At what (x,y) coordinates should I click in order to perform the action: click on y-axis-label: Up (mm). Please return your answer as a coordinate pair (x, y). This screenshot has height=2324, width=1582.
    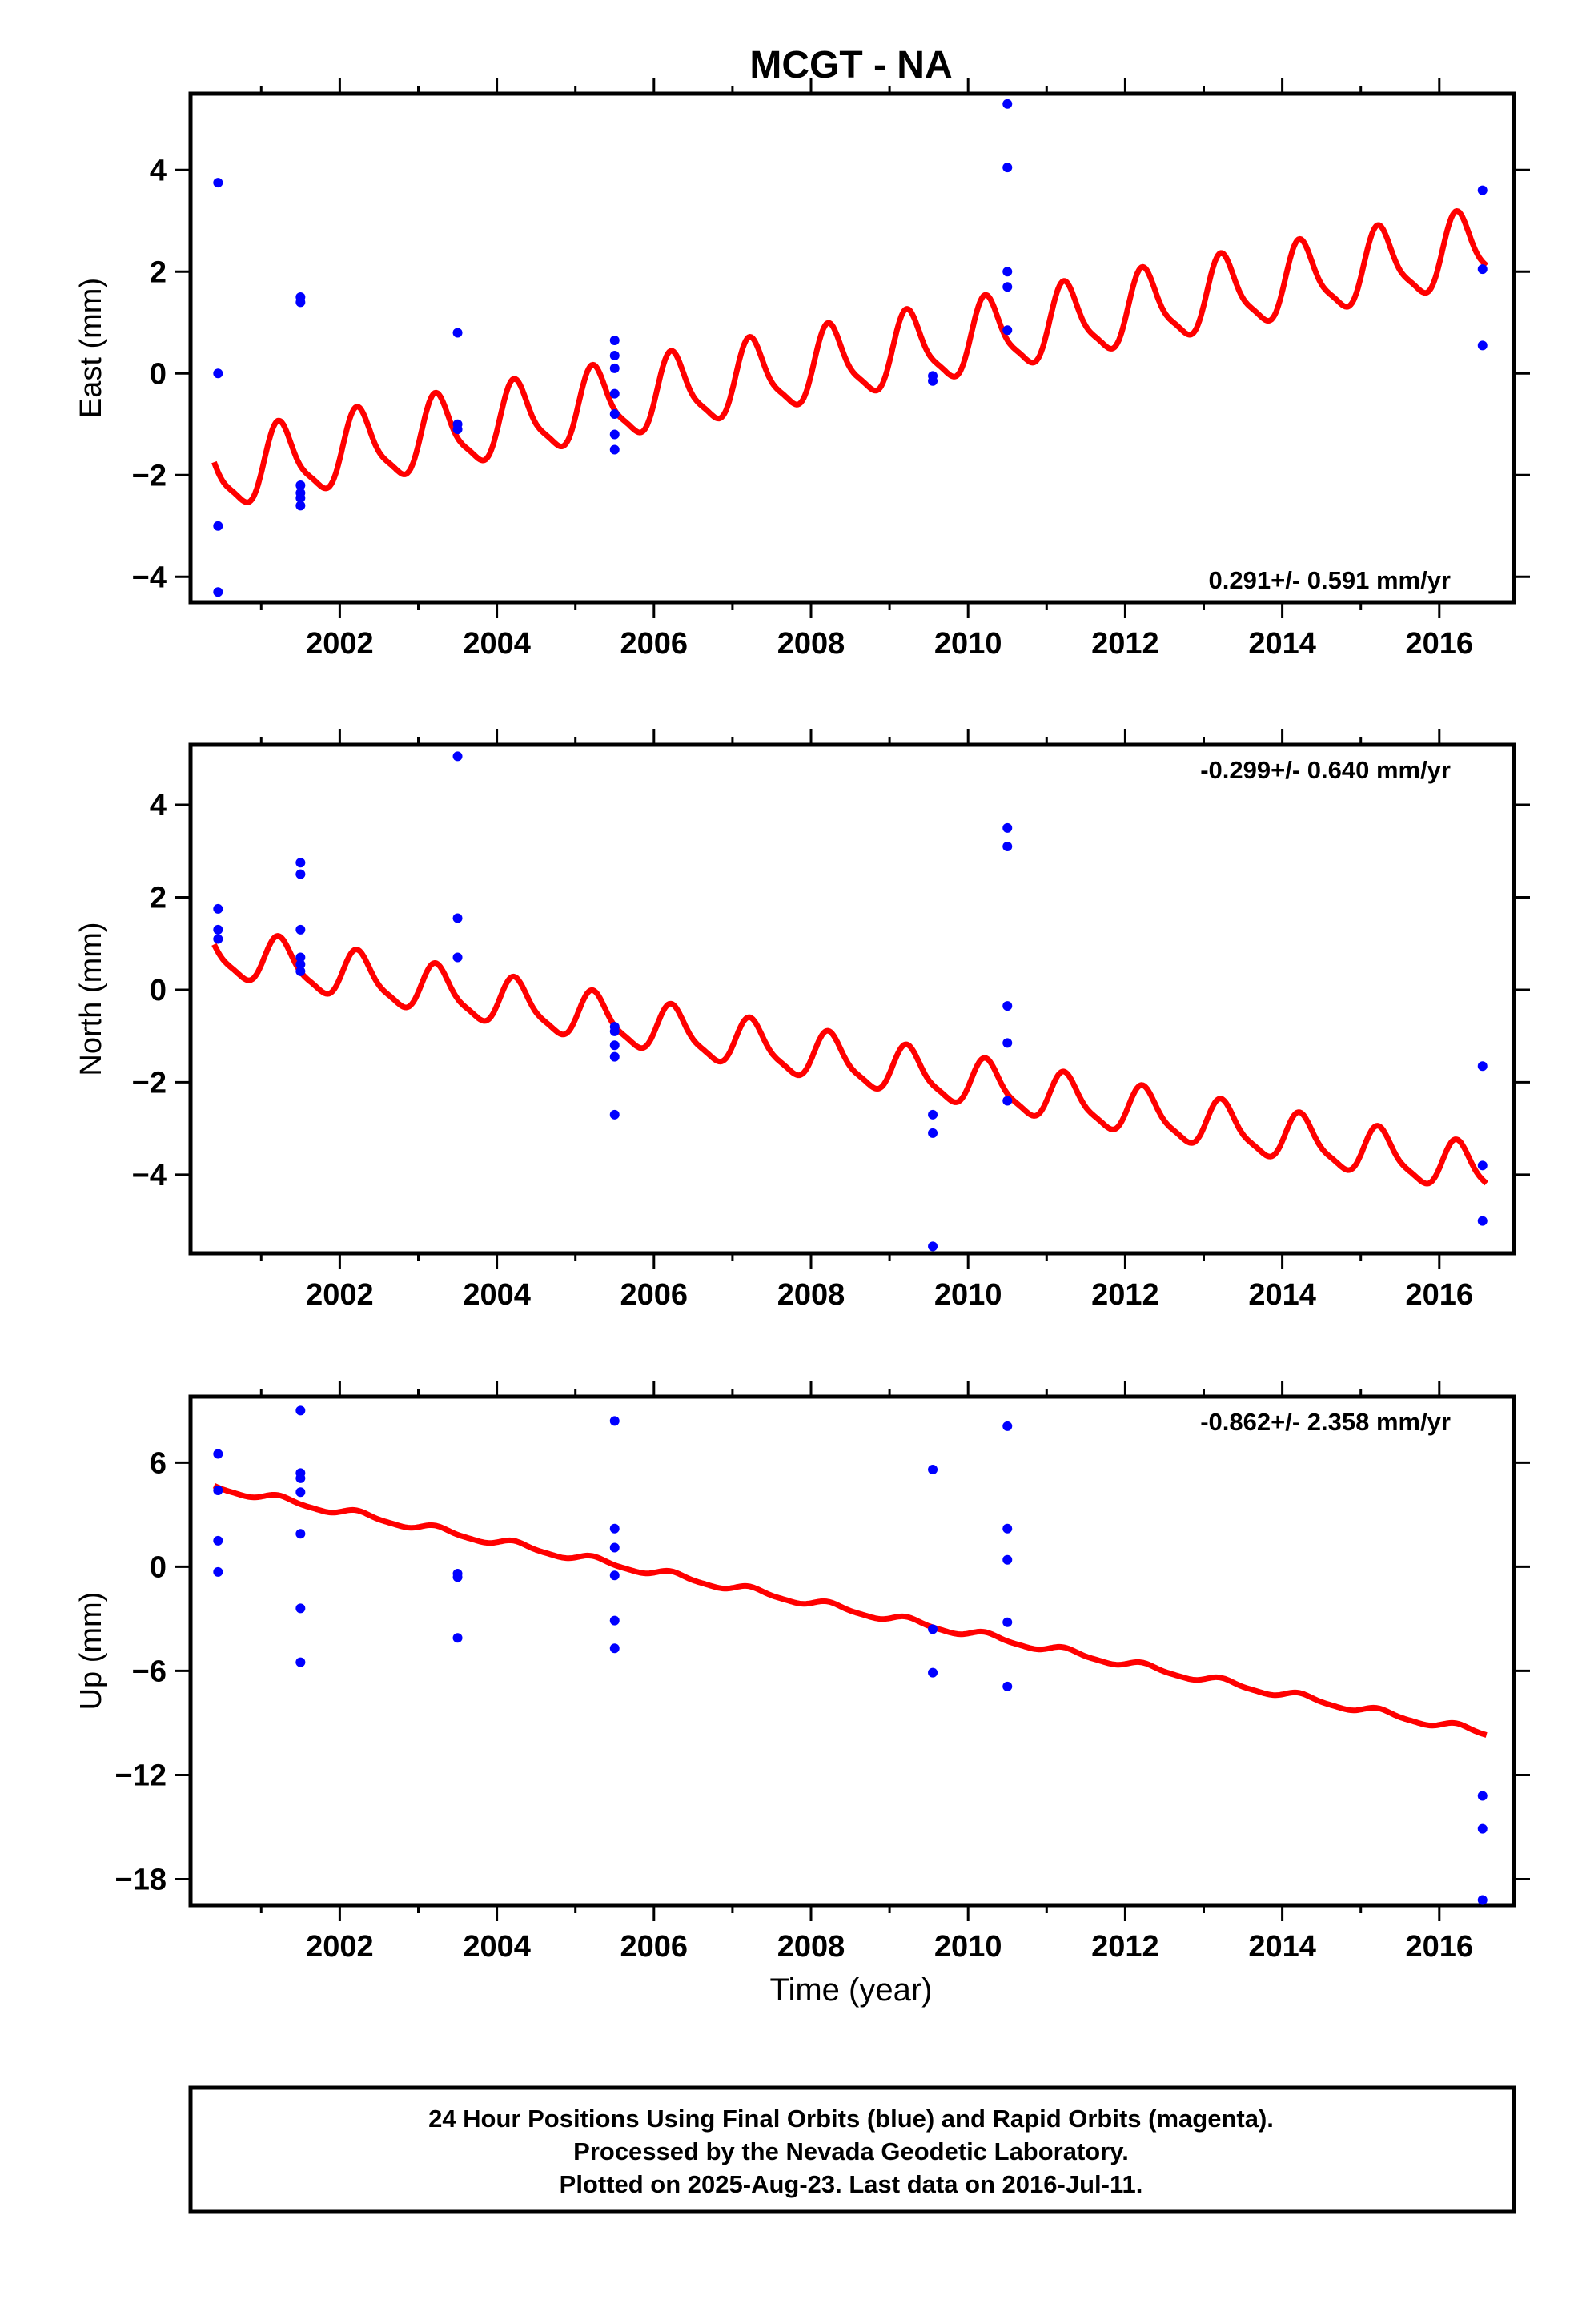
    Looking at the image, I should click on (91, 1651).